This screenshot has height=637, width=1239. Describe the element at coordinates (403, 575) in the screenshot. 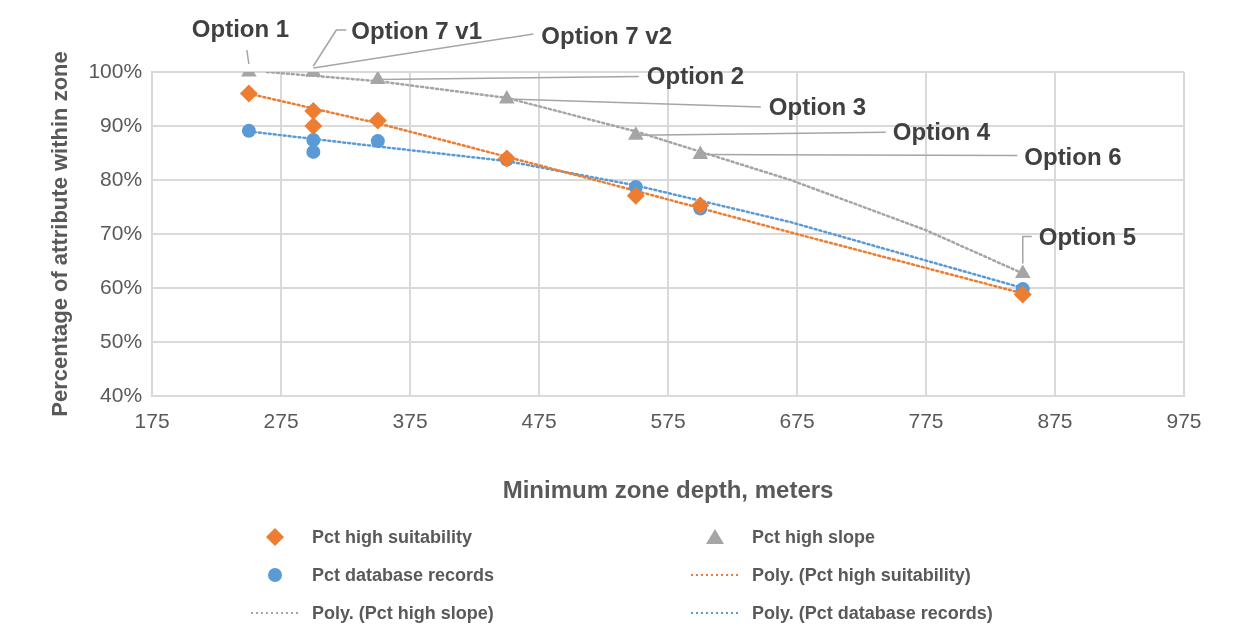

I see `legend-label: Pct database records` at that location.